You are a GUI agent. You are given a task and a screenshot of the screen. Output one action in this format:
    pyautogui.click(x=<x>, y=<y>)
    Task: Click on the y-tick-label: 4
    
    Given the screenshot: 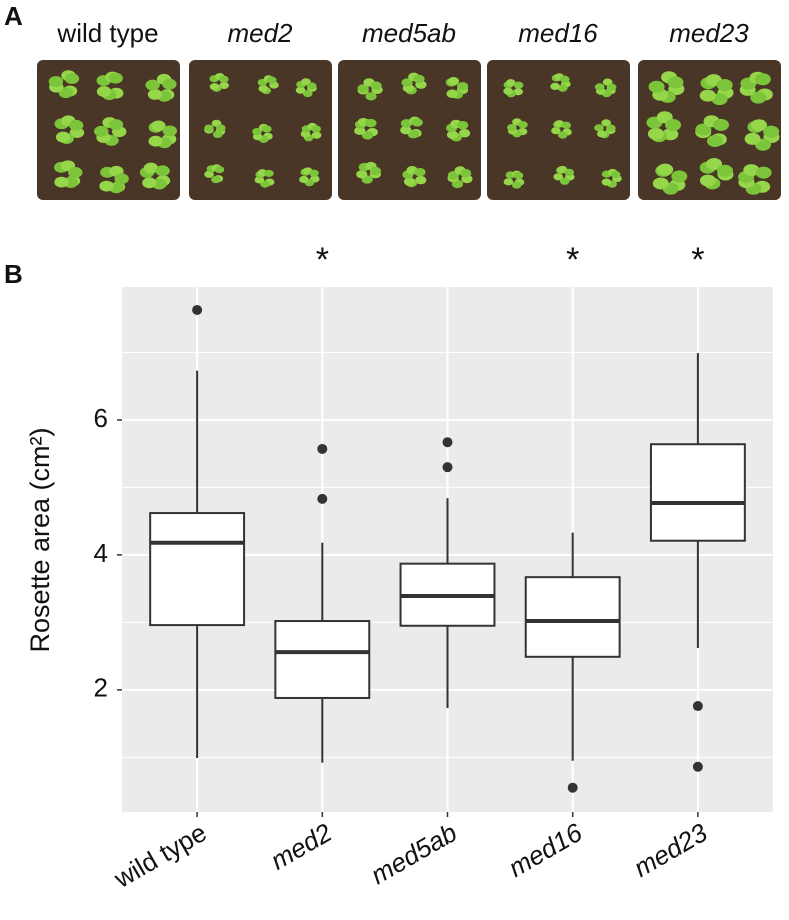 What is the action you would take?
    pyautogui.click(x=101, y=553)
    